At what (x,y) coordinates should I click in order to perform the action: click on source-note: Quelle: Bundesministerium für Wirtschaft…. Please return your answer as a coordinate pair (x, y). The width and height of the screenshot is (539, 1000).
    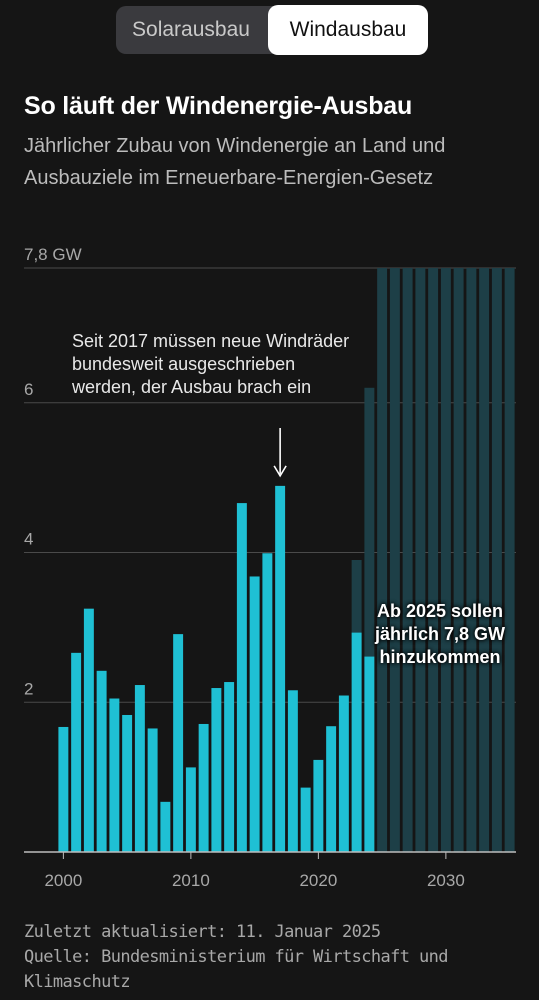
    Looking at the image, I should click on (236, 969).